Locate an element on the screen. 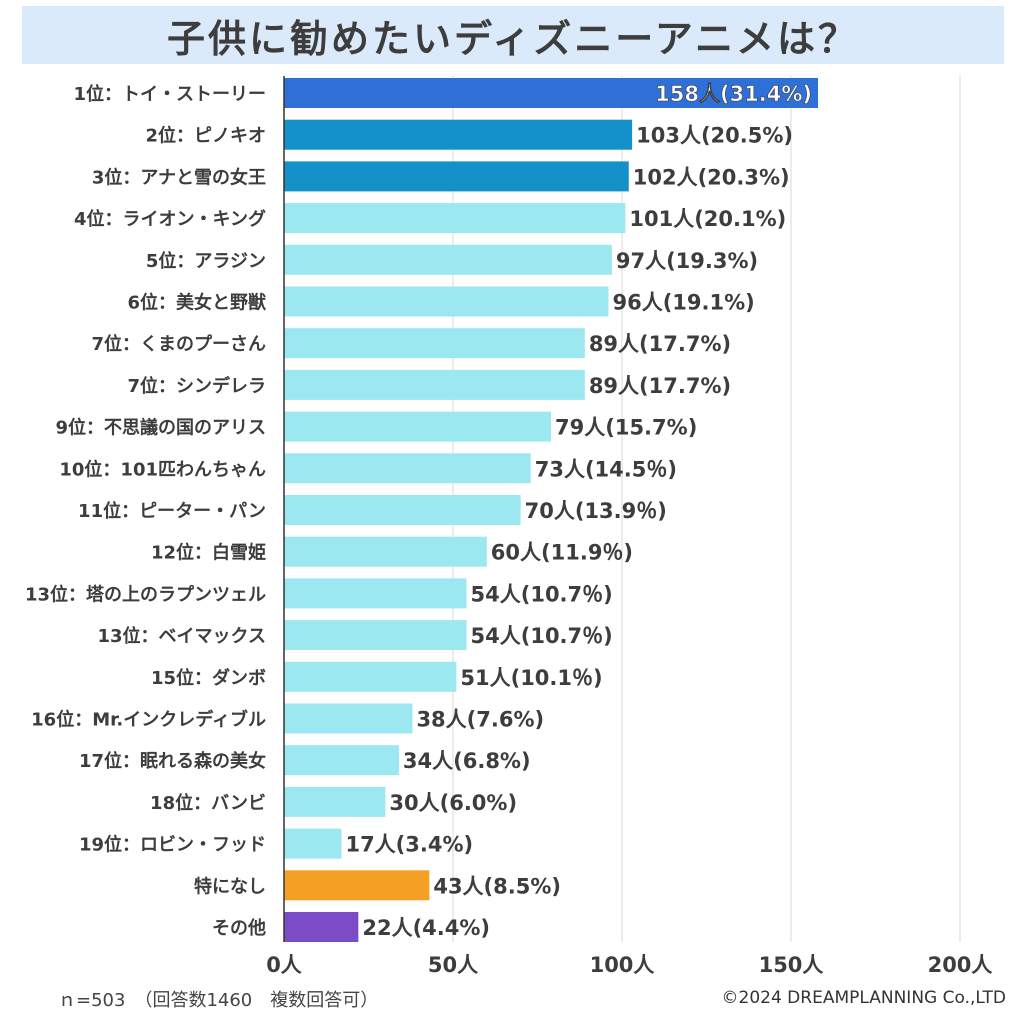  category-label-17: 17位：眠れる森の美女 is located at coordinates (172, 761).